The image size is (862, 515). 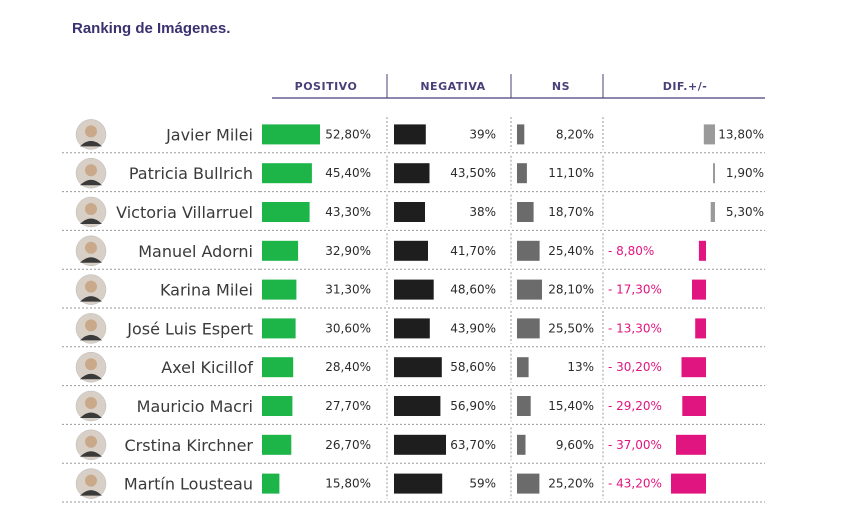 What do you see at coordinates (348, 445) in the screenshot?
I see `positivo-label: 26,70%` at bounding box center [348, 445].